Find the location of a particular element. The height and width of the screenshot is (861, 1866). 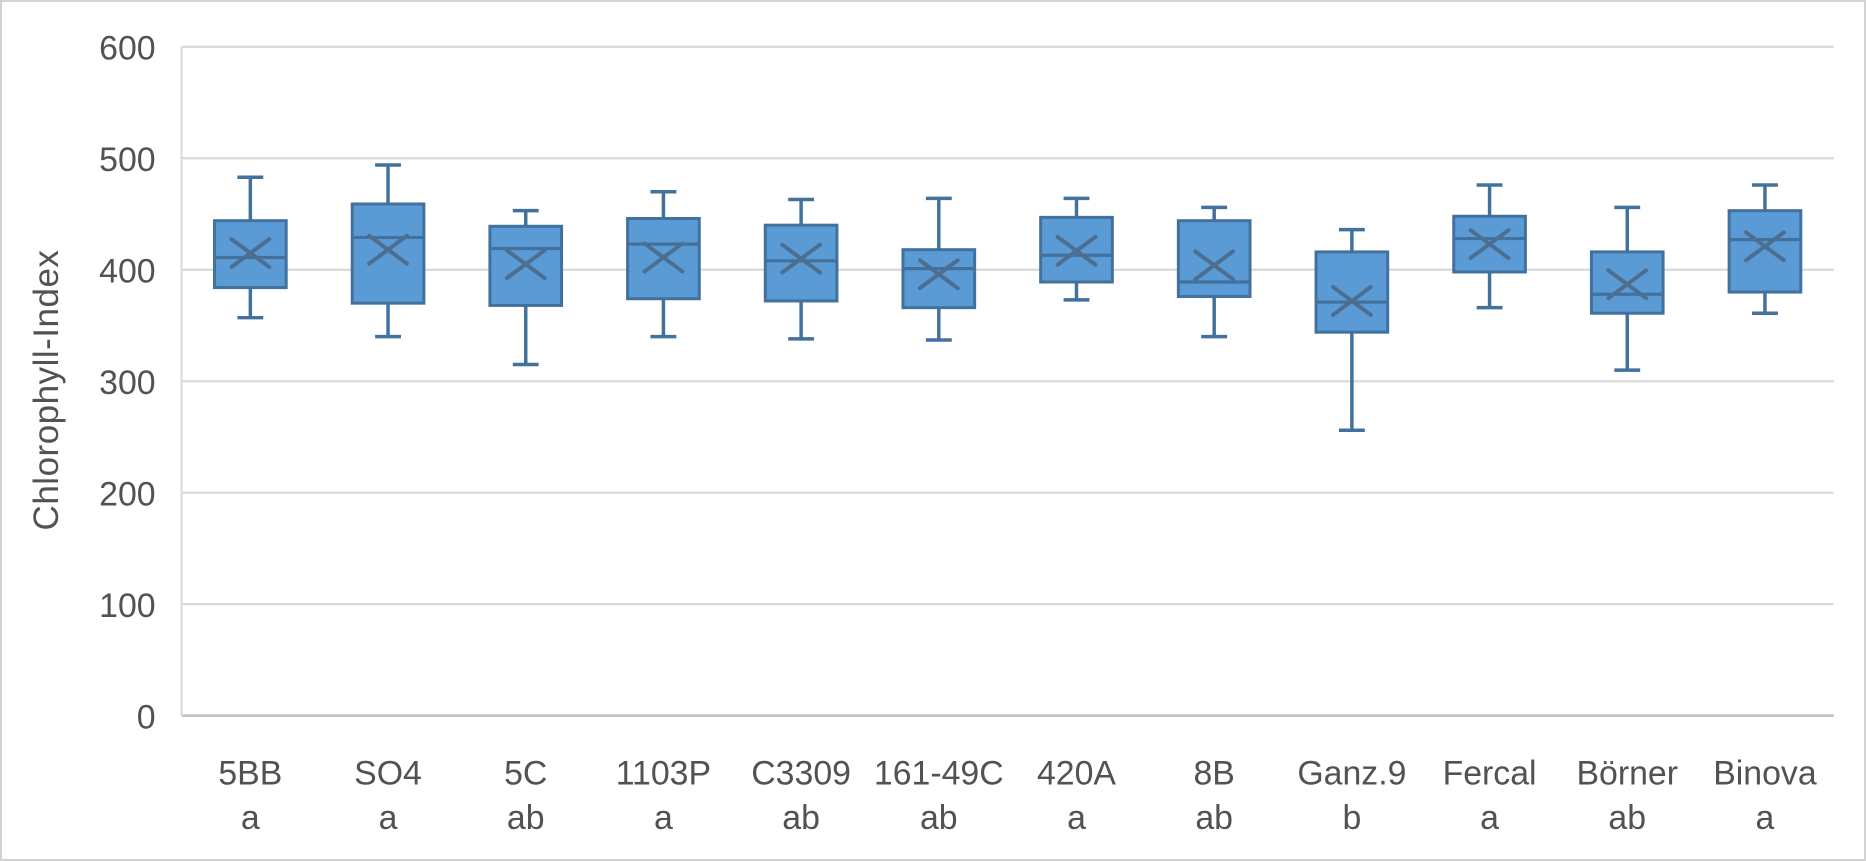

box-group-8B is located at coordinates (1214, 272).